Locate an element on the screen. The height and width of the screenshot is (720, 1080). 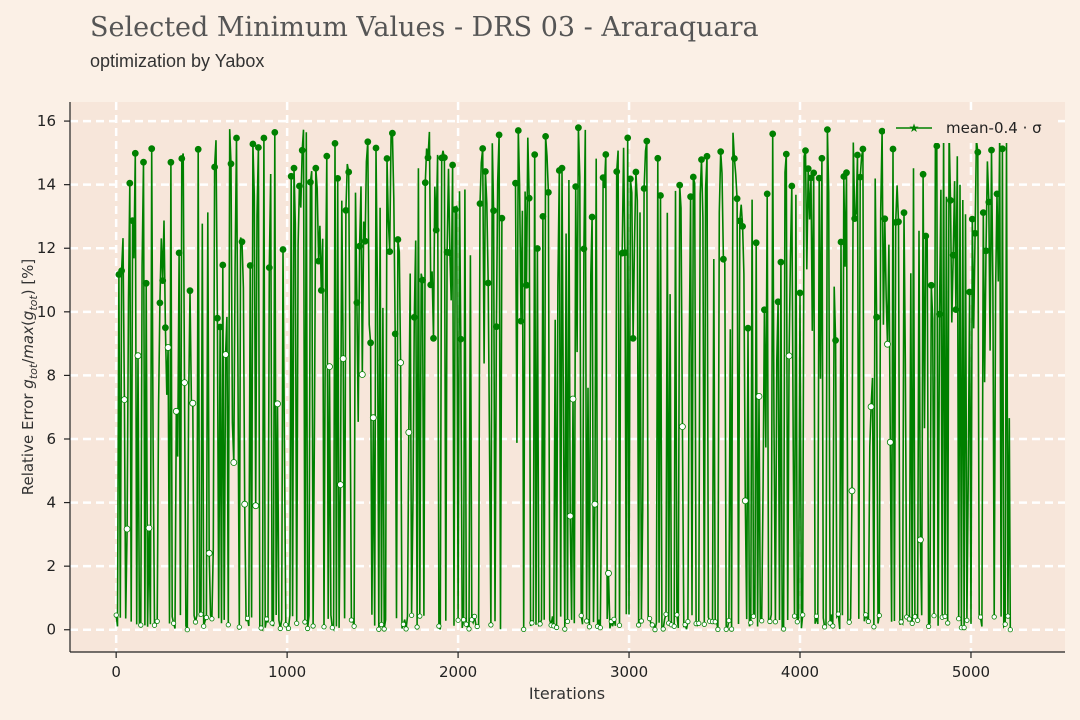
x-tick-label: 1000 is located at coordinates (287, 672).